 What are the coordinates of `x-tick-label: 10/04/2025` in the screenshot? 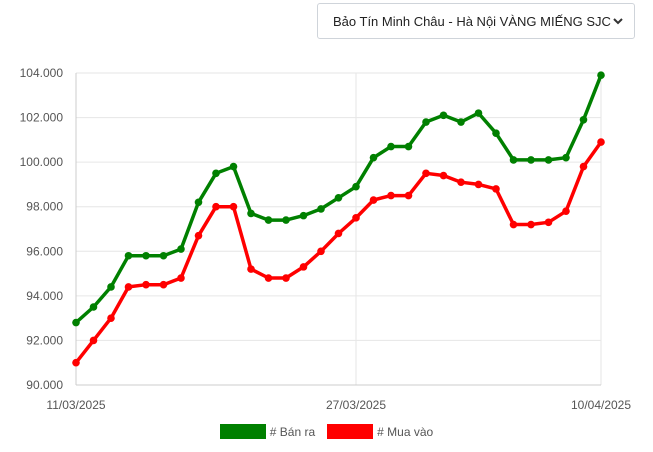 It's located at (601, 405).